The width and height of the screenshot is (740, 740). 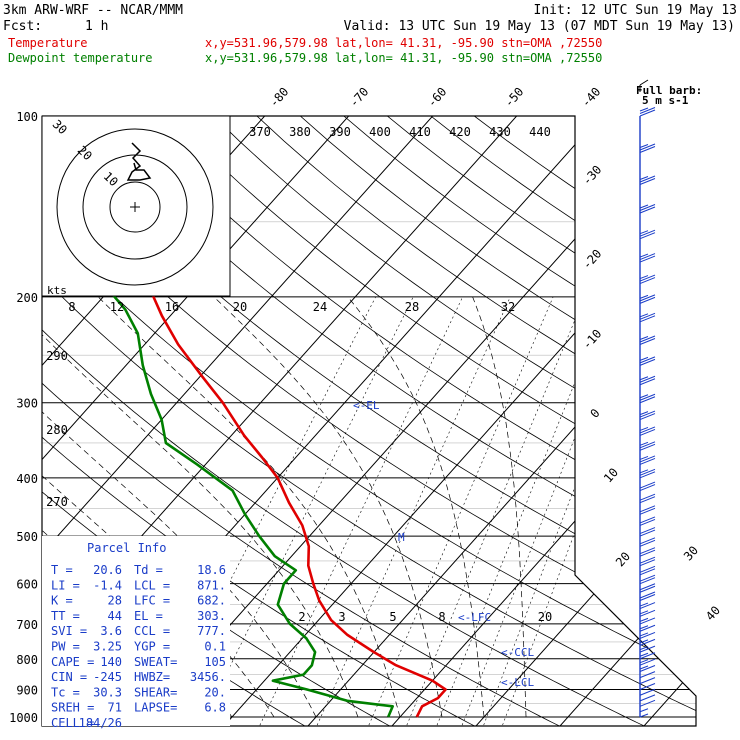 What do you see at coordinates (27, 585) in the screenshot?
I see `pressure-tick-label: 600` at bounding box center [27, 585].